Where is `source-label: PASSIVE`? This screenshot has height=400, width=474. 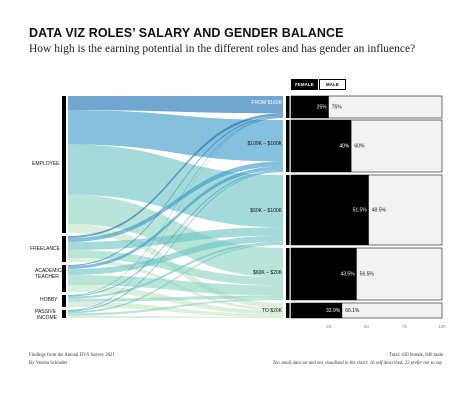 source-label: PASSIVE is located at coordinates (46, 312).